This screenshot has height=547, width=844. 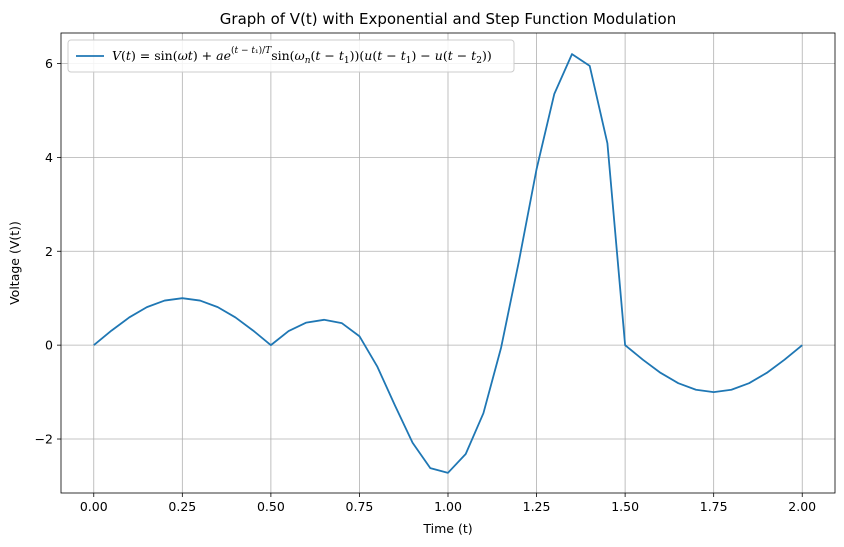 I want to click on y-axis-title: Voltage (V(t)), so click(x=14, y=263).